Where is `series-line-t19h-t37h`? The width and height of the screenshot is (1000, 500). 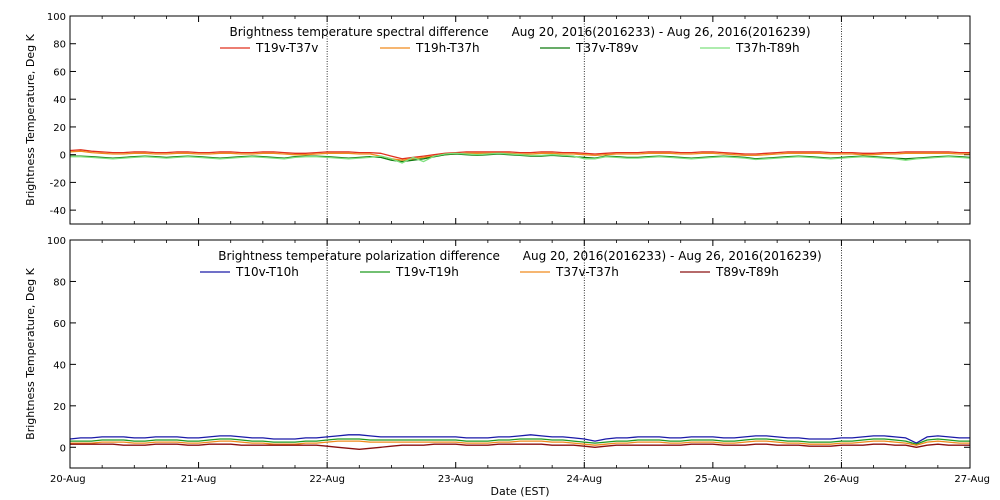 series-line-t19h-t37h is located at coordinates (519, 155).